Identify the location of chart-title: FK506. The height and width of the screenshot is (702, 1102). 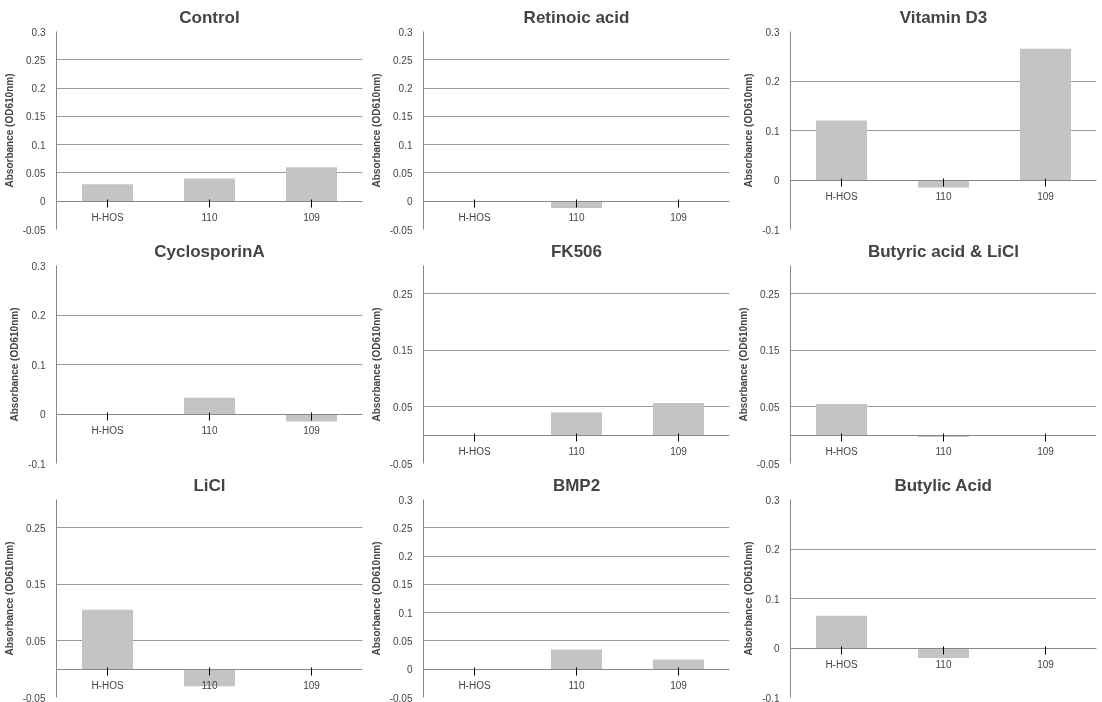
(576, 251).